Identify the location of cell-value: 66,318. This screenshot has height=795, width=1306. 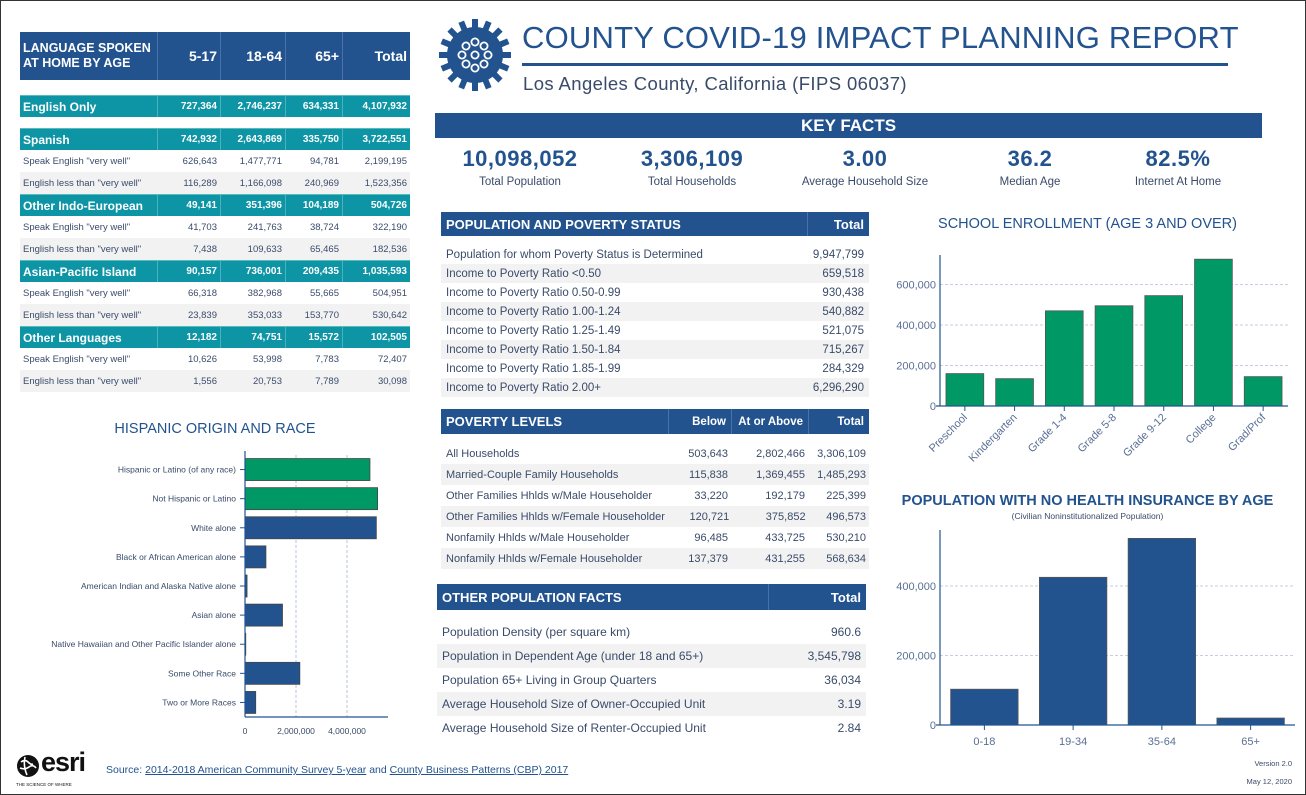
(202, 293).